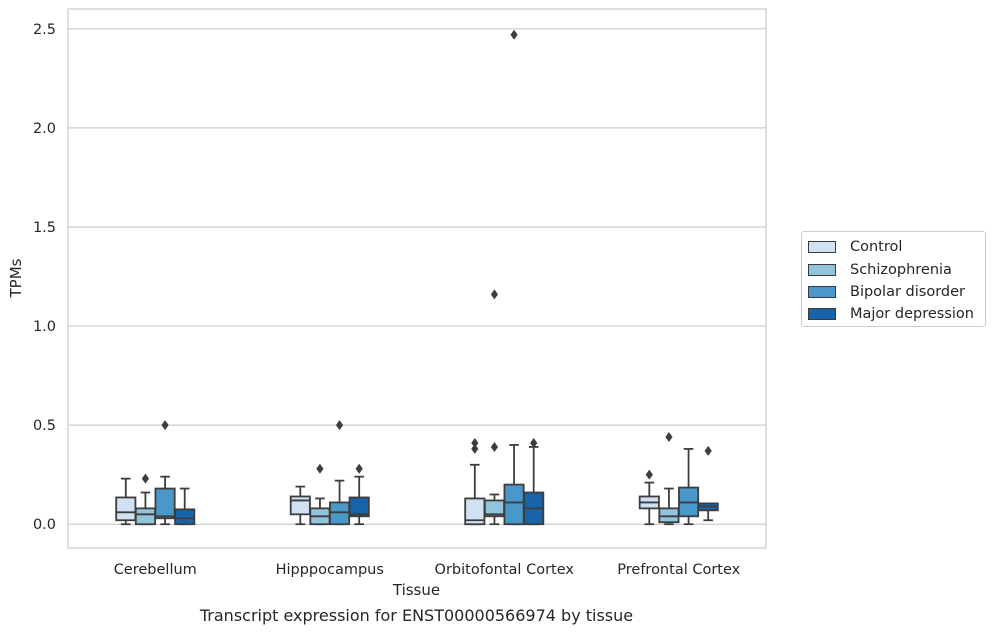 The height and width of the screenshot is (634, 997). What do you see at coordinates (330, 570) in the screenshot?
I see `x-tick-label: Hipppocampus` at bounding box center [330, 570].